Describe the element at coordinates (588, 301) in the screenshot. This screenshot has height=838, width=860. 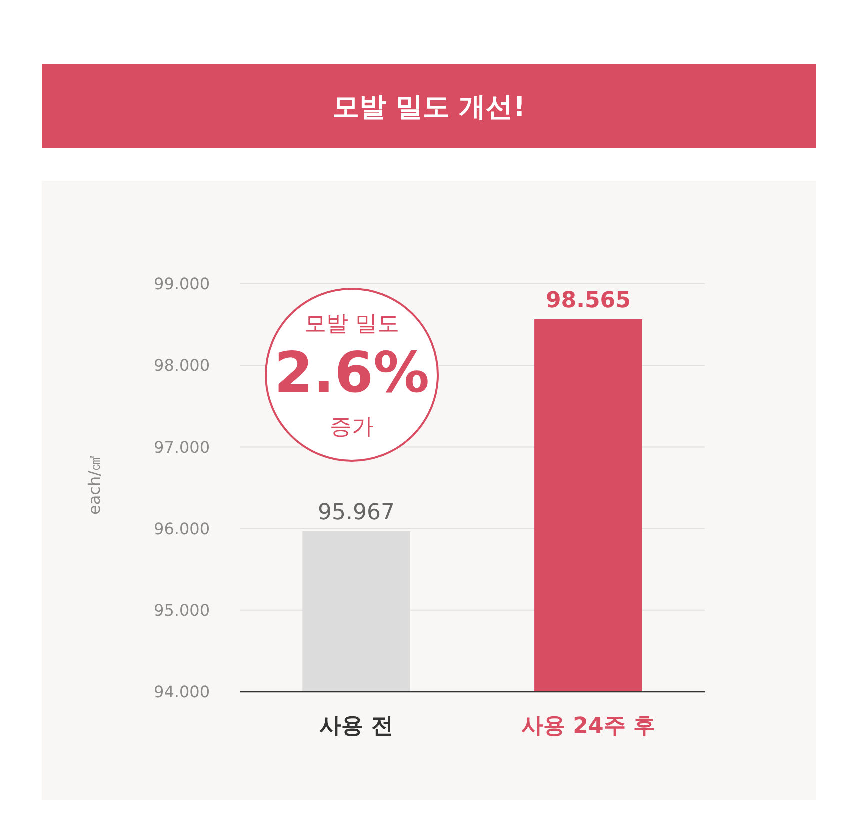
I see `data-label: 98.565` at that location.